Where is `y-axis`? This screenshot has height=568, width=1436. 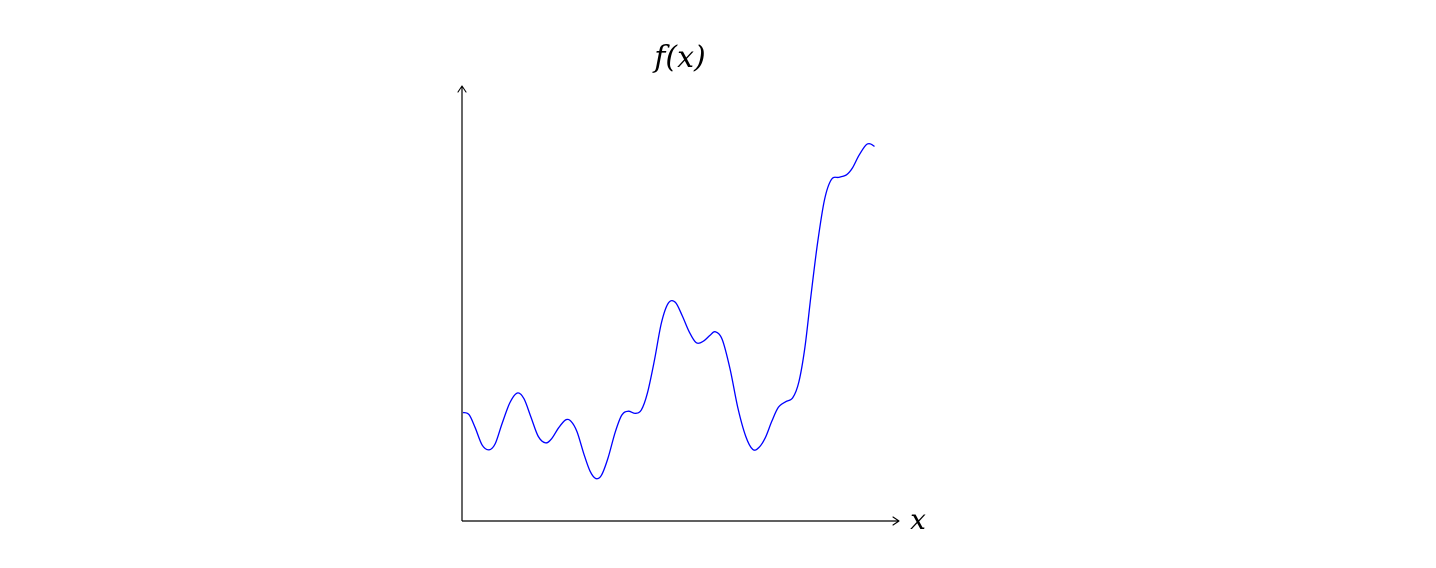
y-axis is located at coordinates (462, 303).